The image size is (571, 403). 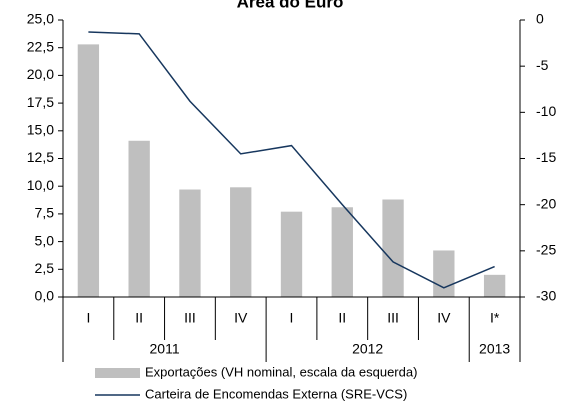 I want to click on legend-label: Carteira de Encomendas Externa (SRE-VCS), so click(x=276, y=393).